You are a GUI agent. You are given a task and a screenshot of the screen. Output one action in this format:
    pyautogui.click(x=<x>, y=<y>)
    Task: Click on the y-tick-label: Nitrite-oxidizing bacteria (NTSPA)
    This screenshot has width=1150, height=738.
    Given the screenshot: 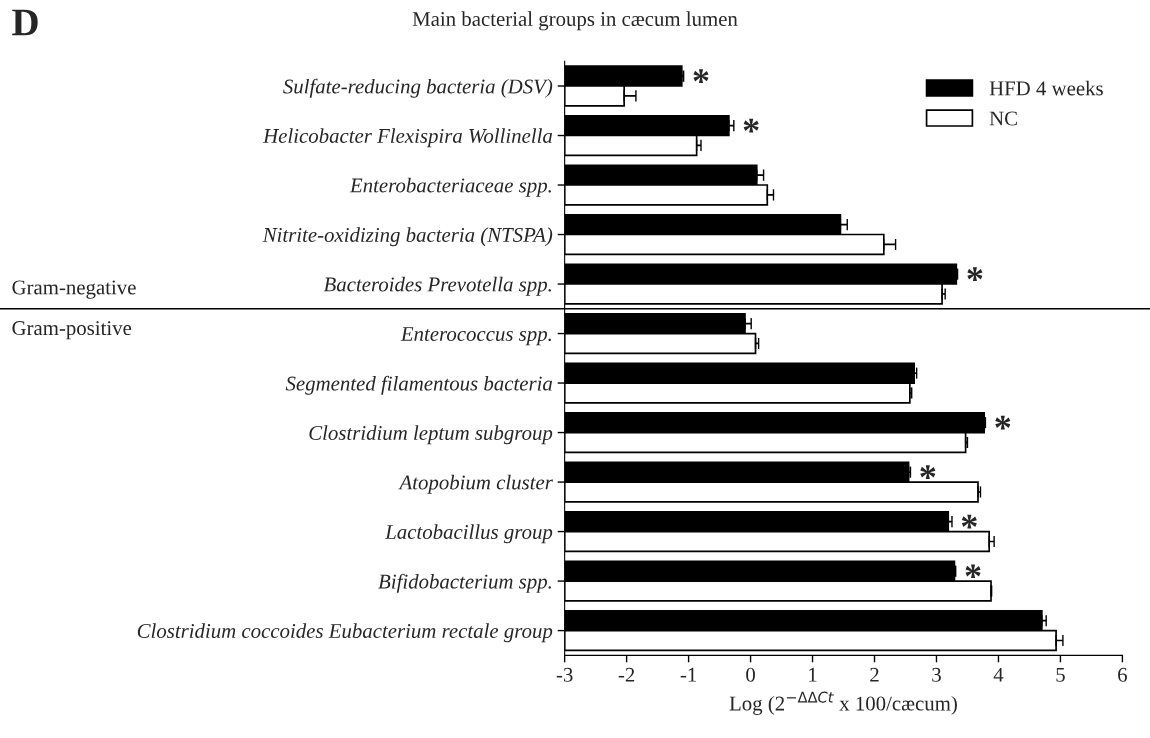 What is the action you would take?
    pyautogui.click(x=407, y=237)
    